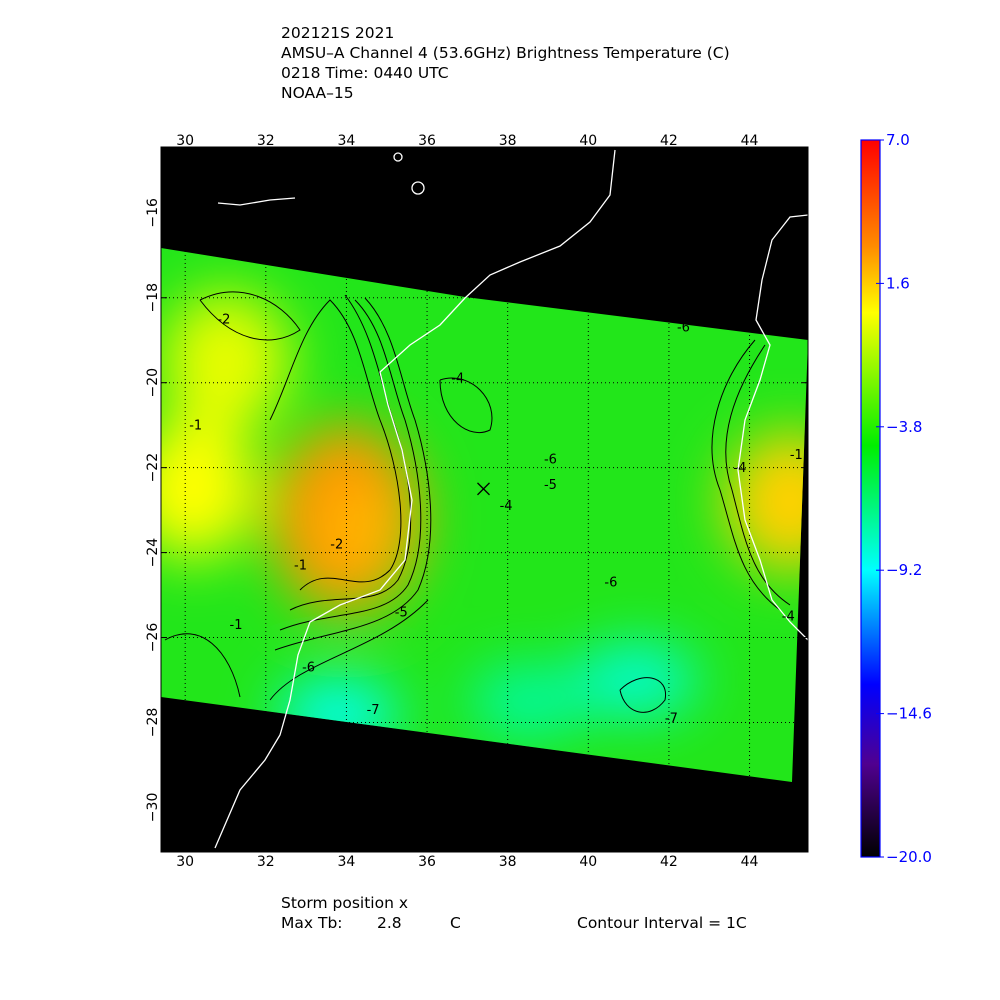  I want to click on tick-label-top: 32, so click(266, 141).